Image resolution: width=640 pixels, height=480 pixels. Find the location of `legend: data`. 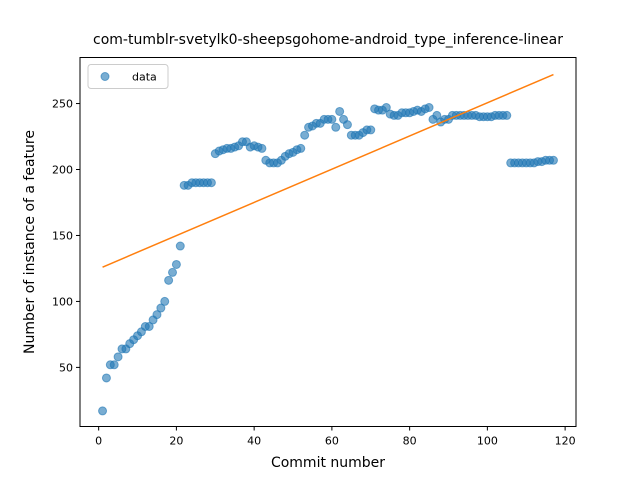

legend: data is located at coordinates (128, 76).